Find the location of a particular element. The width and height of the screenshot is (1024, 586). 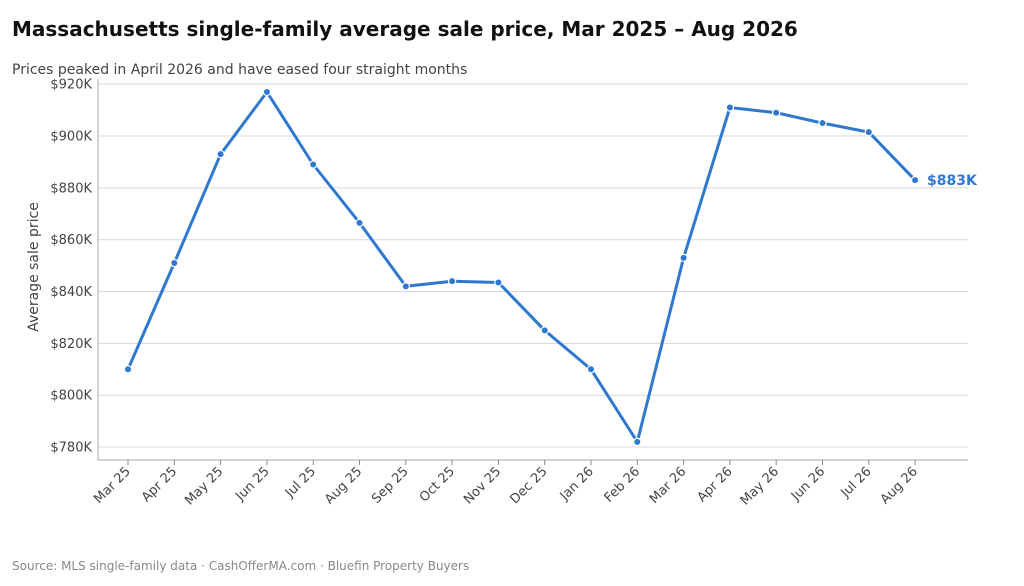

x-tick-label: May 26 is located at coordinates (760, 486).